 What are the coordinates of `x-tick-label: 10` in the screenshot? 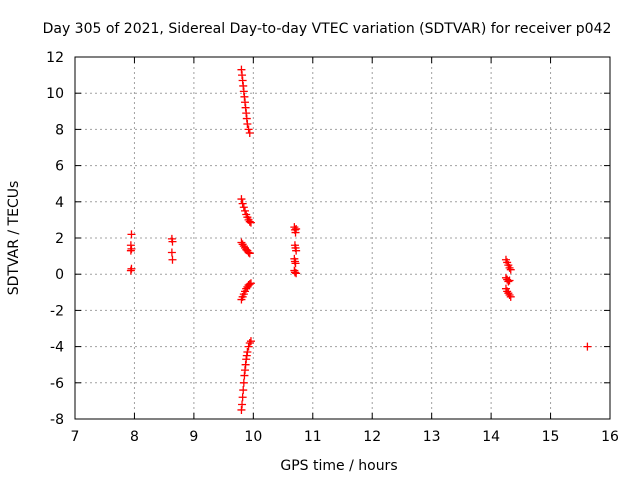 It's located at (253, 437).